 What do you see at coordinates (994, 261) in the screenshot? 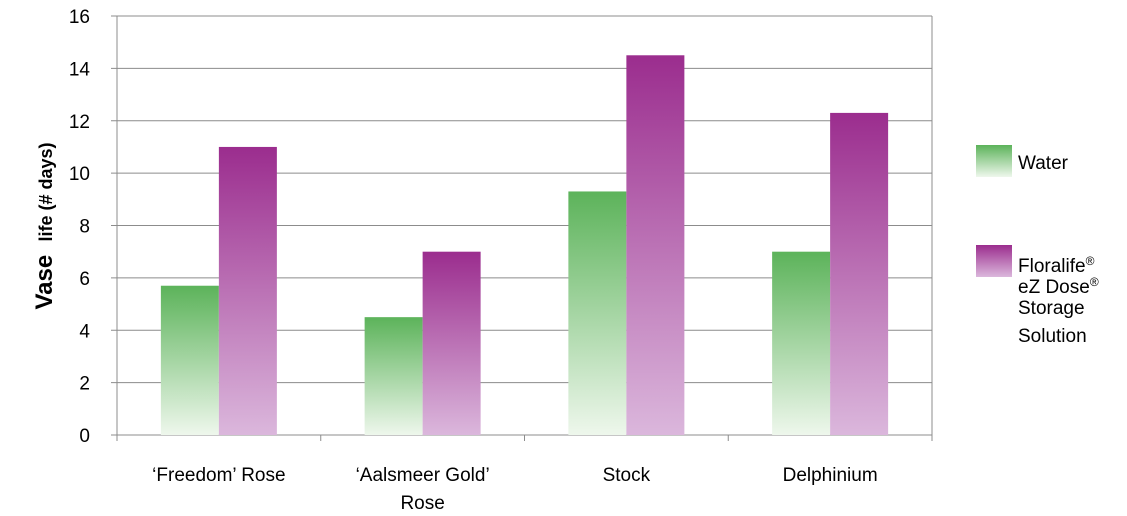
I see `legend-swatch-floralife` at bounding box center [994, 261].